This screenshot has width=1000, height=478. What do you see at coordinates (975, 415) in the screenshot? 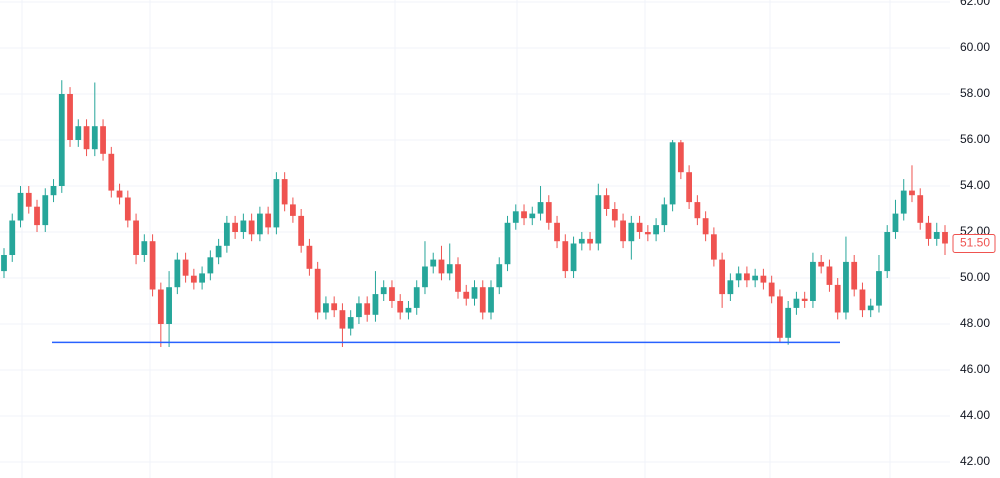
I see `y-tick-label: 44.00` at bounding box center [975, 415].